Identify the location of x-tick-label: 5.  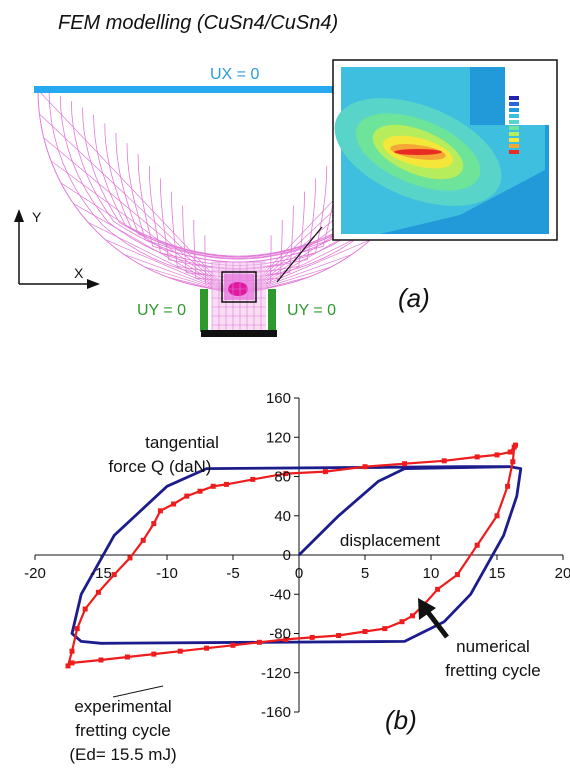
(365, 573).